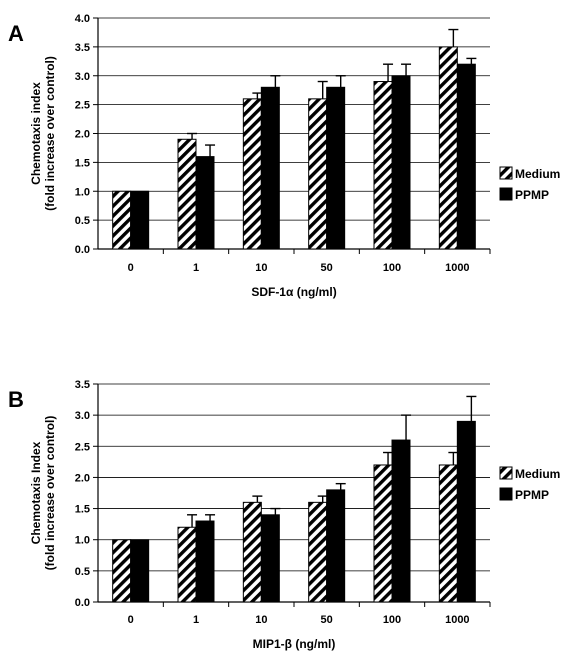  Describe the element at coordinates (36, 133) in the screenshot. I see `y-axis-title: Chemotaxis index` at that location.